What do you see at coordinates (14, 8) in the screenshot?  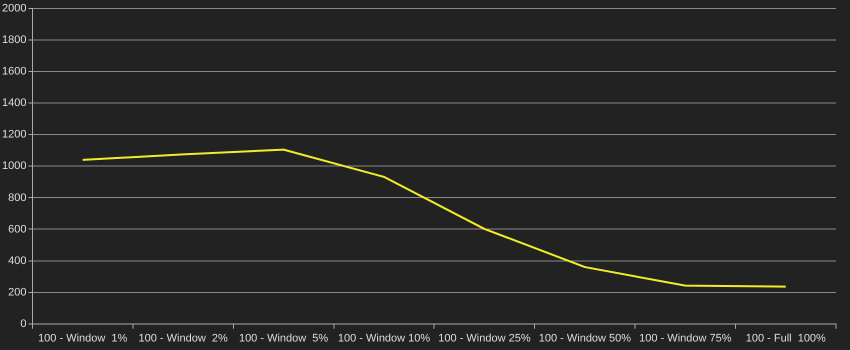 I see `y-tick-label: 2000` at bounding box center [14, 8].